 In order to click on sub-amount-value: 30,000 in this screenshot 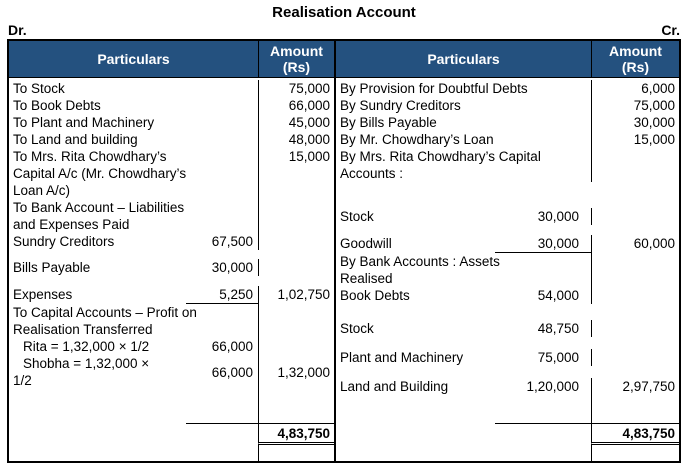, I will do `click(558, 243)`.